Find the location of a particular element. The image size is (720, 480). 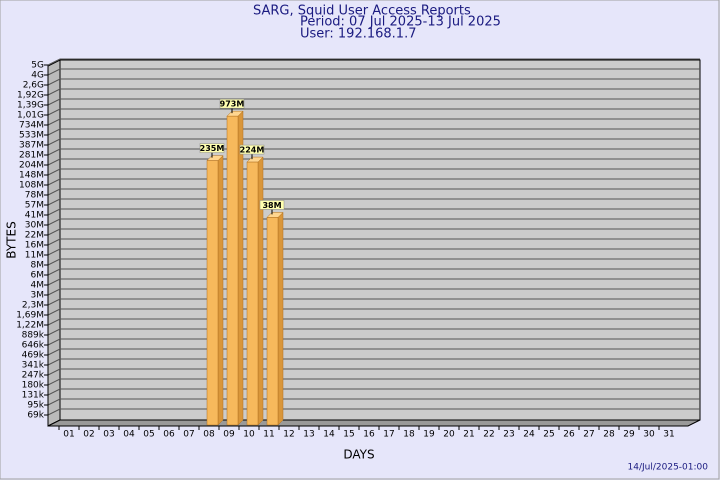

x-tick-label: 09 is located at coordinates (229, 435).